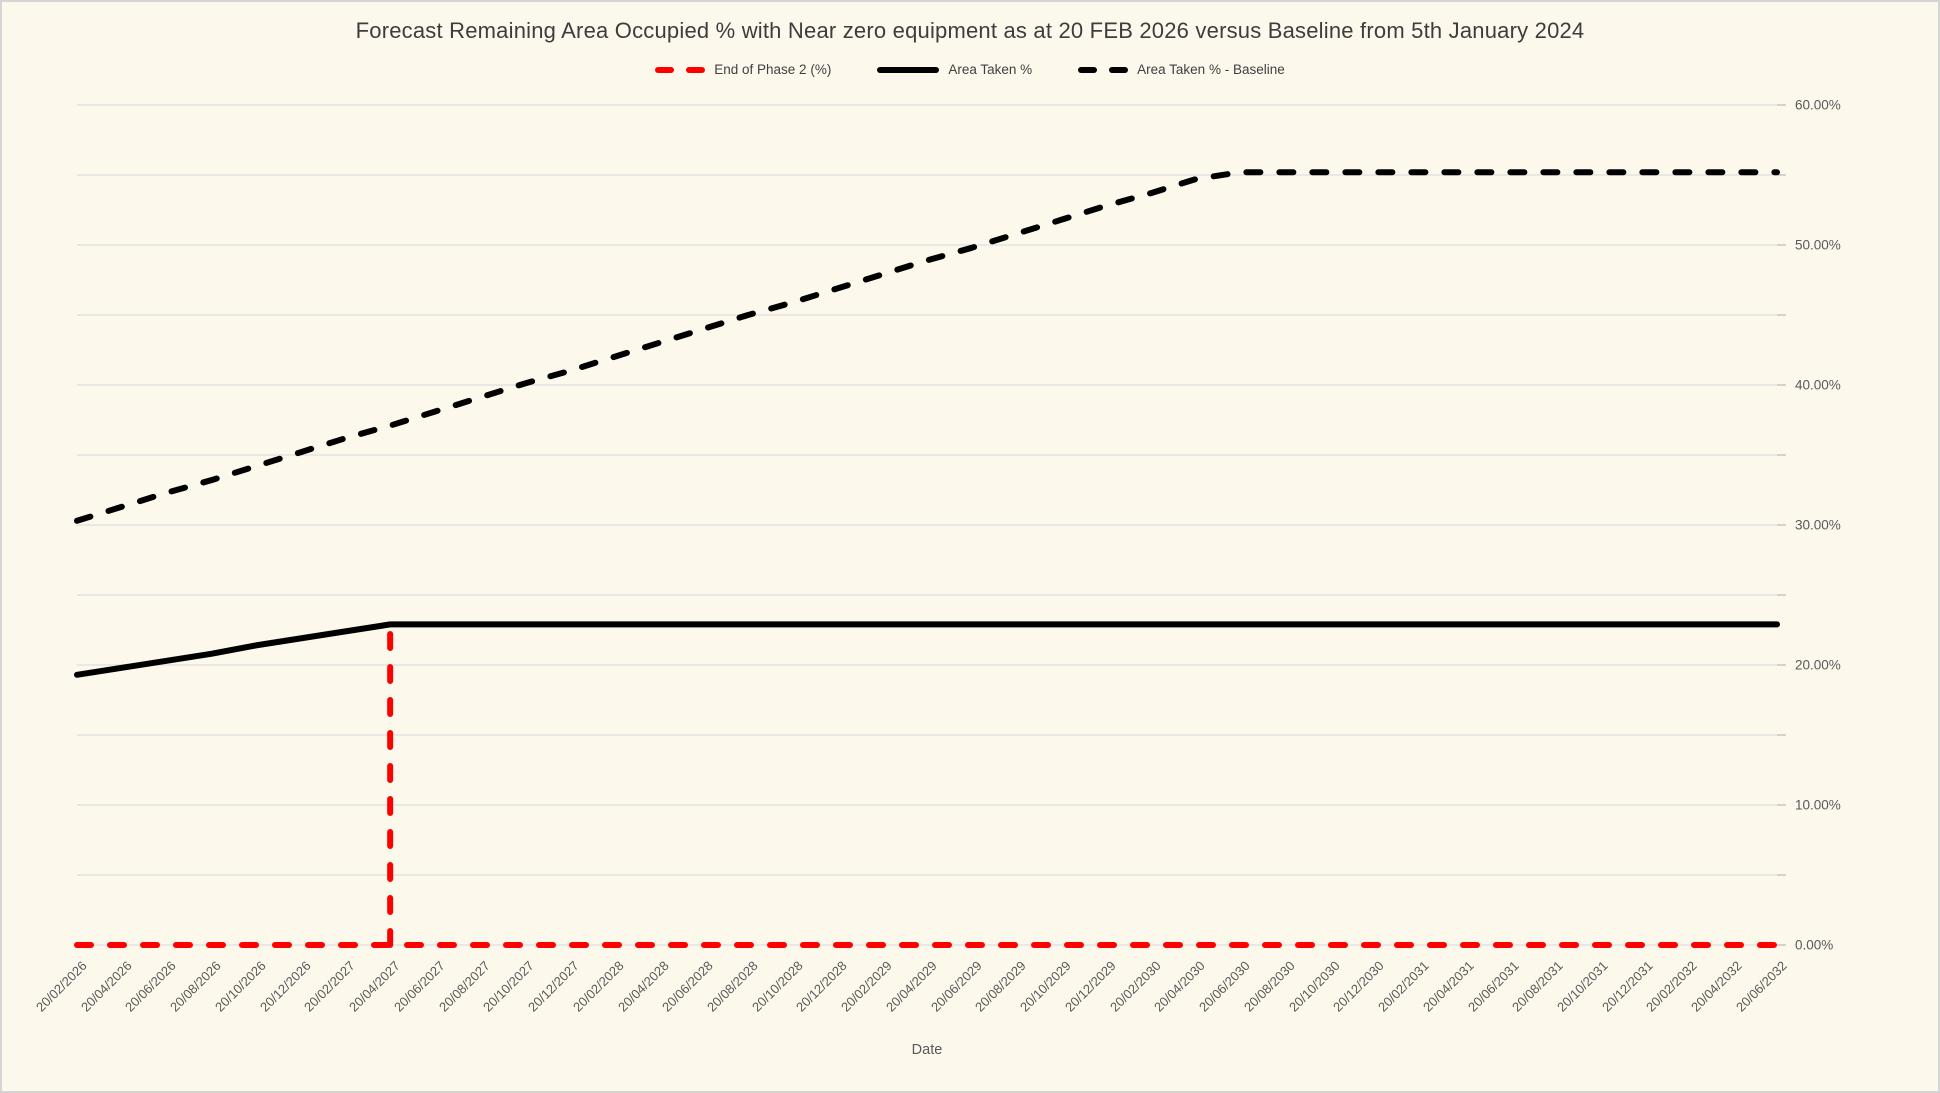 Image resolution: width=1940 pixels, height=1093 pixels. Describe the element at coordinates (1818, 805) in the screenshot. I see `y-axis-label: 10.00%` at that location.